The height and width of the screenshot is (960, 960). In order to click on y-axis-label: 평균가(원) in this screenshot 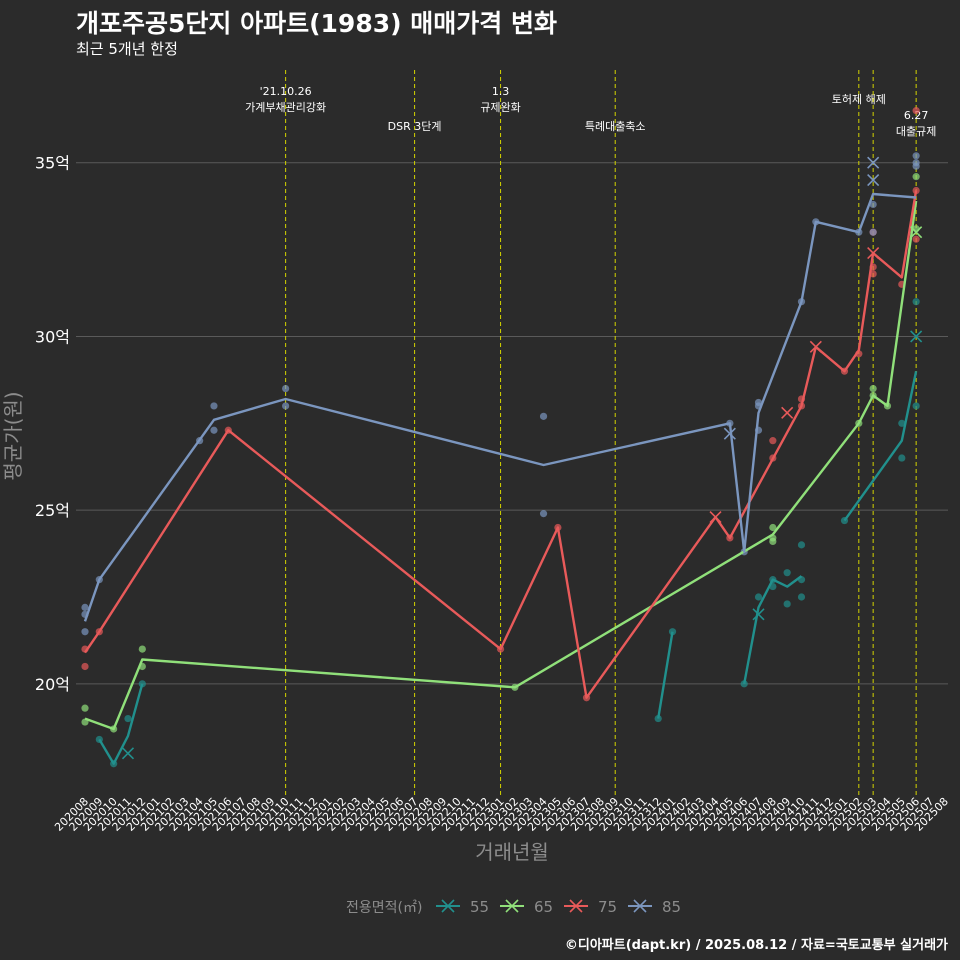, I will do `click(13, 435)`.